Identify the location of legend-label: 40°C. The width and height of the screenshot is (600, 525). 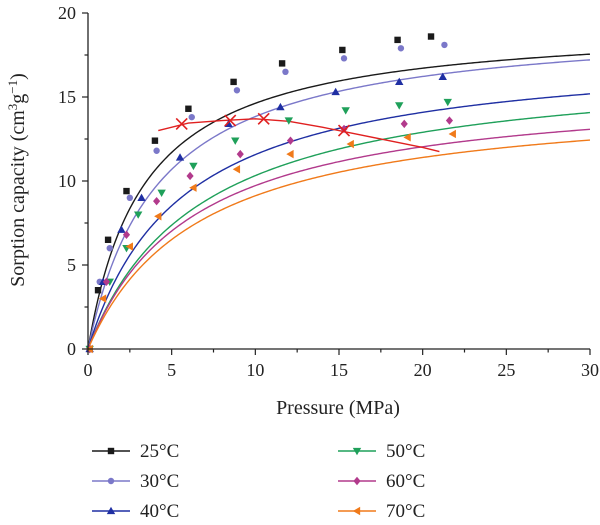
(159, 511).